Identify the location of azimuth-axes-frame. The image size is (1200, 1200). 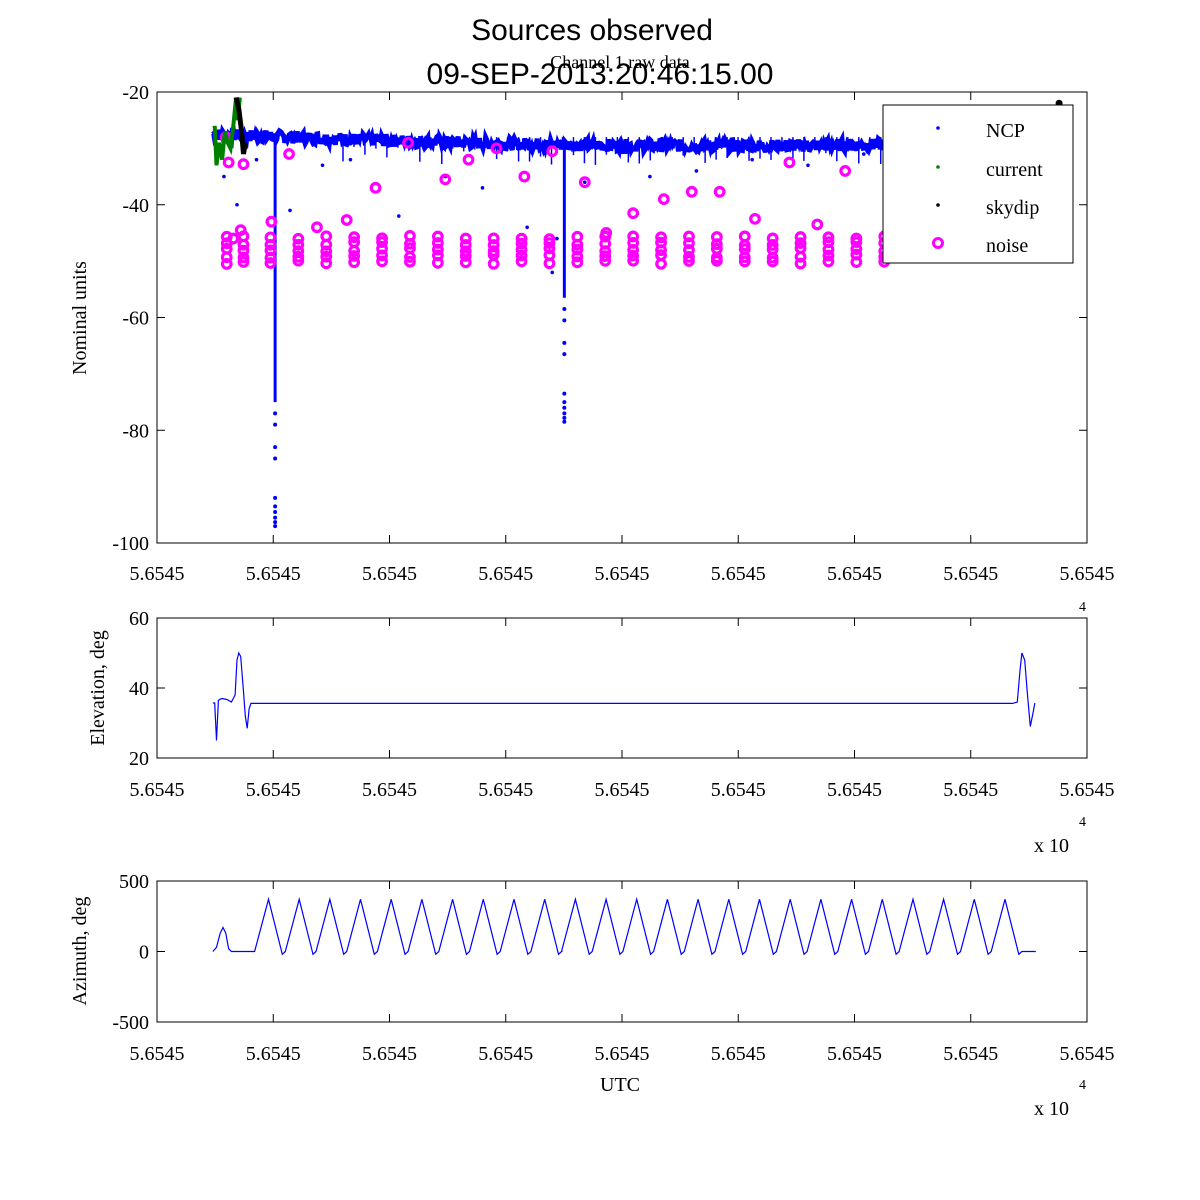
(622, 951).